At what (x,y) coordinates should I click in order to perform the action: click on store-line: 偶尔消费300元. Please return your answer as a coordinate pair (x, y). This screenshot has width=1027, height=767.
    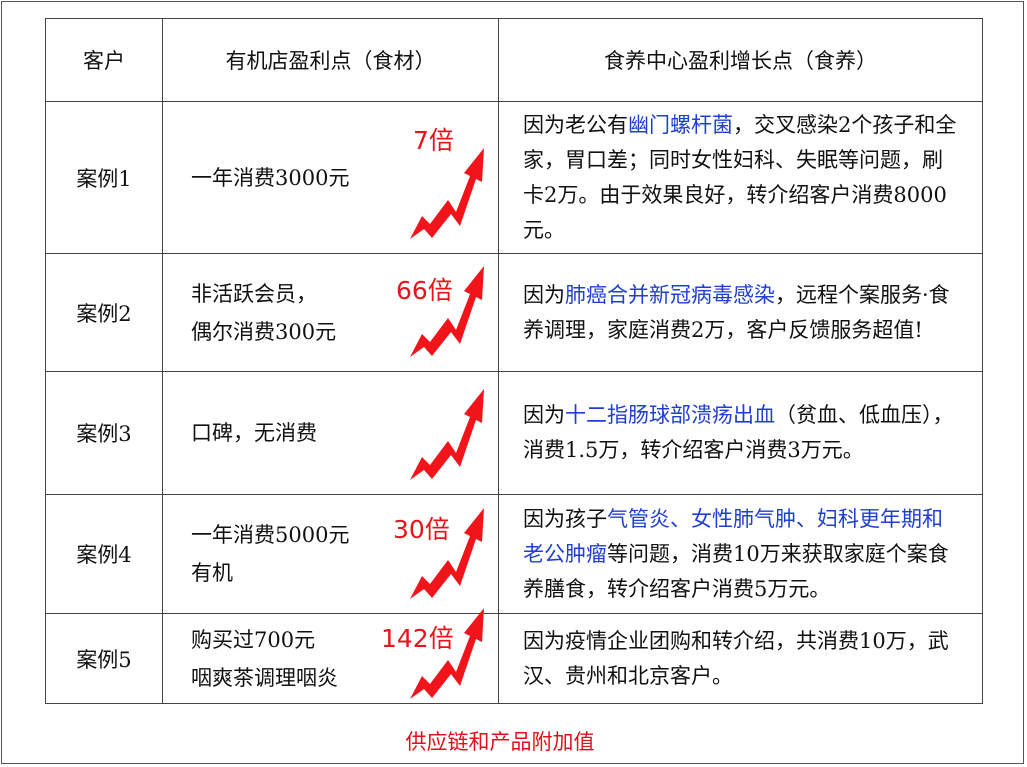
    Looking at the image, I should click on (264, 331).